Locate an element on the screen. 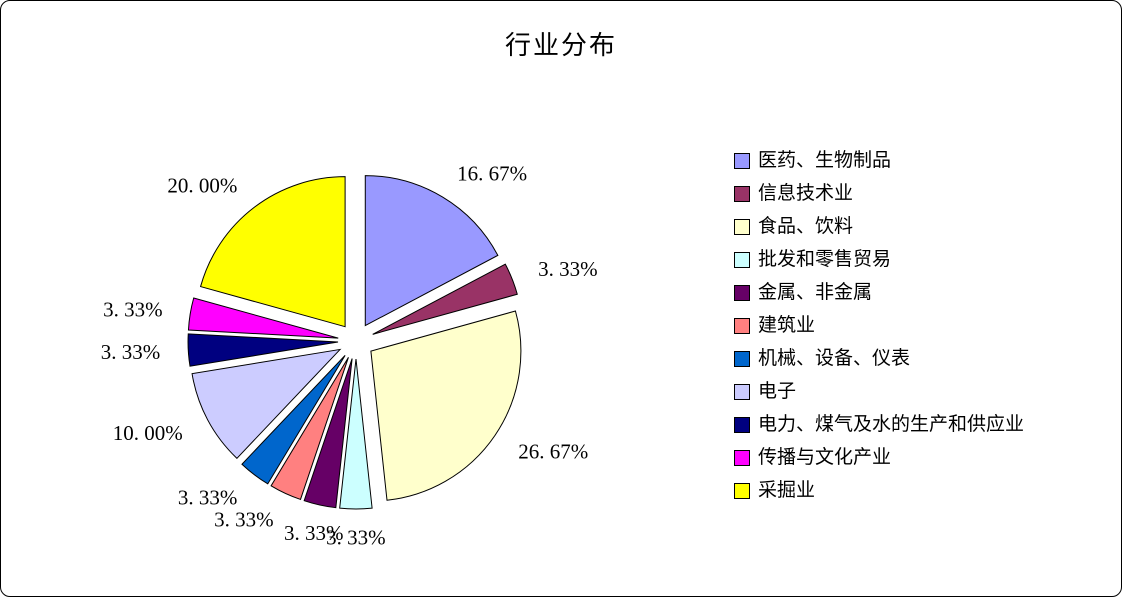  legend-label: 采掘业 is located at coordinates (787, 490).